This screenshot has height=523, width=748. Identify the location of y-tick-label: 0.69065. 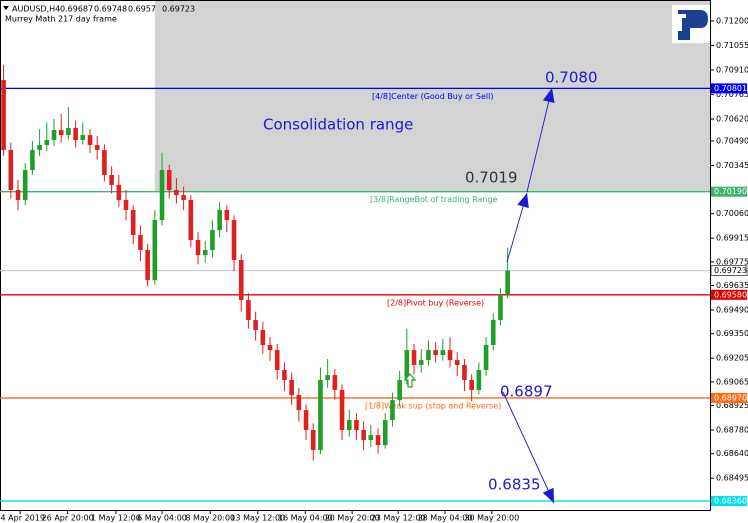
(732, 381).